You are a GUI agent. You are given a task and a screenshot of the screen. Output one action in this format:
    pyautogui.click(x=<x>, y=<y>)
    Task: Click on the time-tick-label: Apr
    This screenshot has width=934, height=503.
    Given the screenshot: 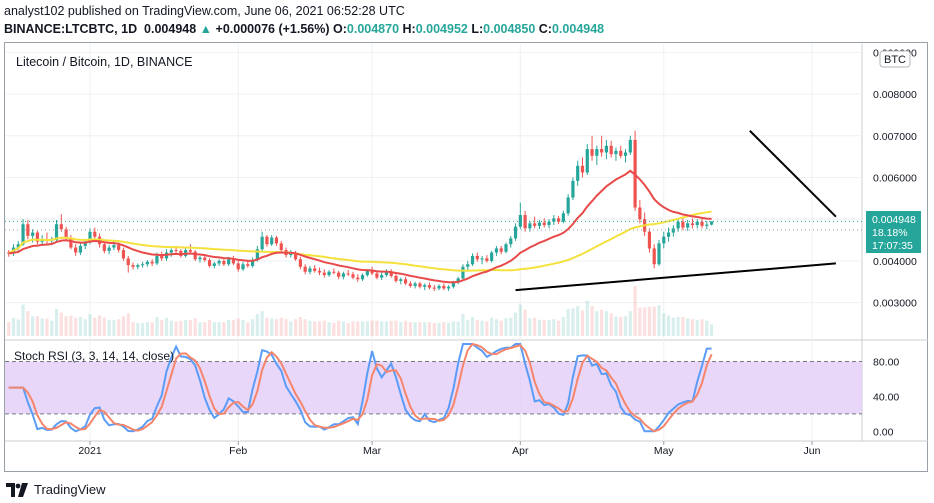 What is the action you would take?
    pyautogui.click(x=520, y=451)
    